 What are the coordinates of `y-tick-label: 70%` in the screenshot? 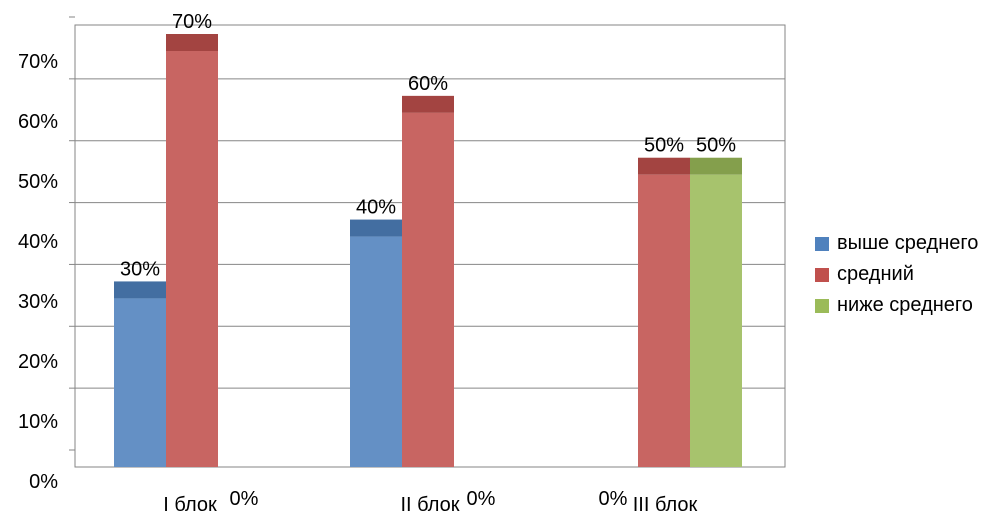 It's located at (38, 62).